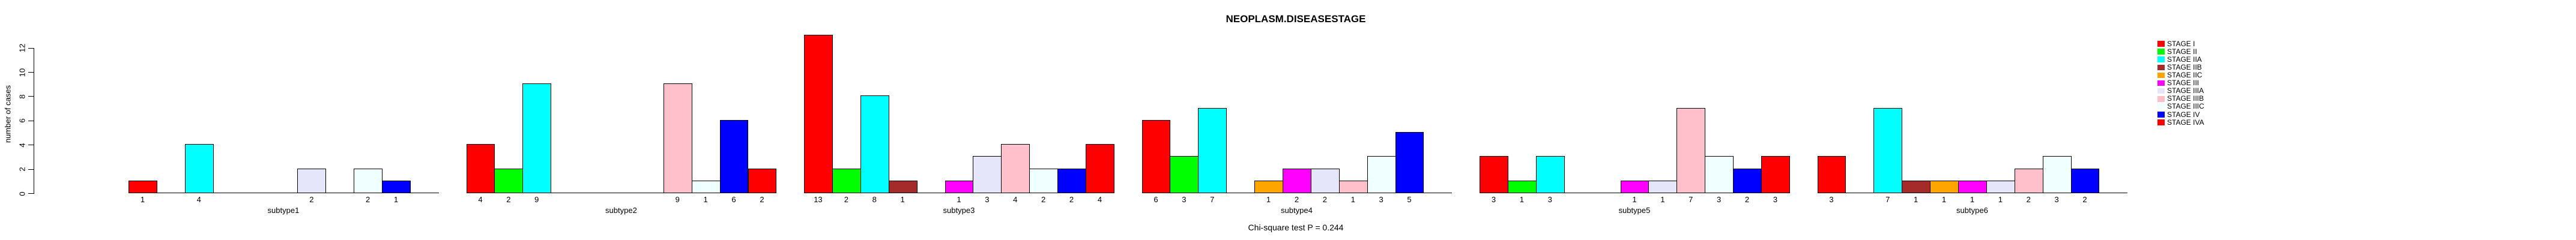  Describe the element at coordinates (8, 114) in the screenshot. I see `y-axis-label: number of cases` at that location.